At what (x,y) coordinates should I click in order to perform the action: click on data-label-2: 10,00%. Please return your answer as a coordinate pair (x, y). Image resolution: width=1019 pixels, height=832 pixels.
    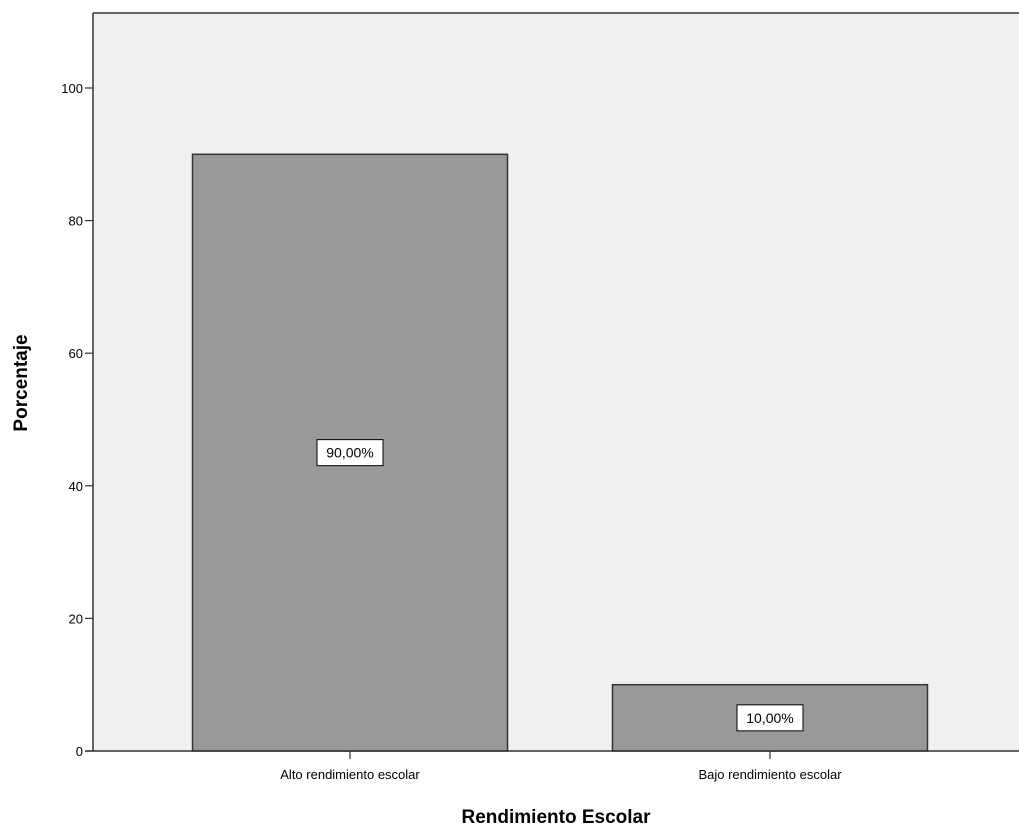
    Looking at the image, I should click on (769, 718).